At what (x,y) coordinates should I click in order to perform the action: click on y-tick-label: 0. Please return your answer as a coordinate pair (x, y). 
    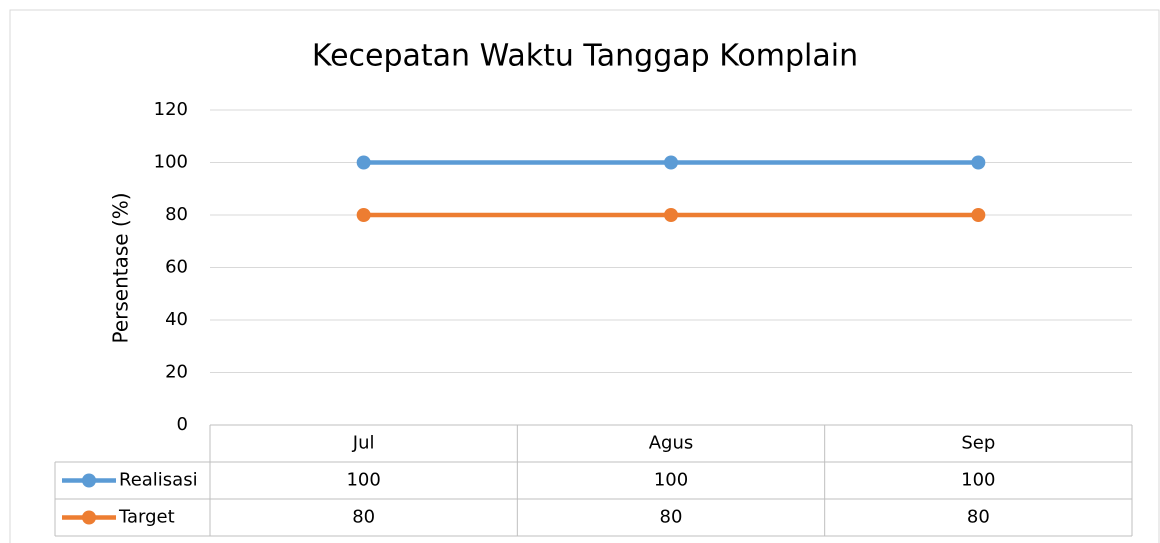
    Looking at the image, I should click on (182, 424).